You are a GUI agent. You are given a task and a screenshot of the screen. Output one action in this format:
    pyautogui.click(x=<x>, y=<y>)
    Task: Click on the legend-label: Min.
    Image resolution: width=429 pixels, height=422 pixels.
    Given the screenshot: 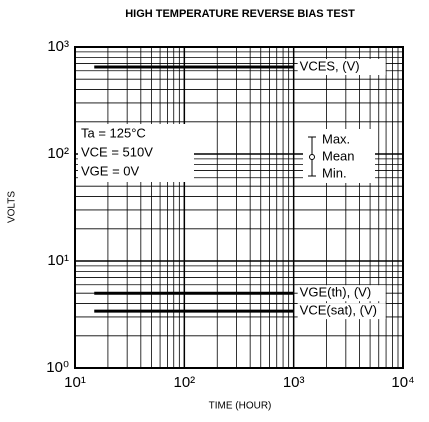 What is the action you would take?
    pyautogui.click(x=334, y=172)
    